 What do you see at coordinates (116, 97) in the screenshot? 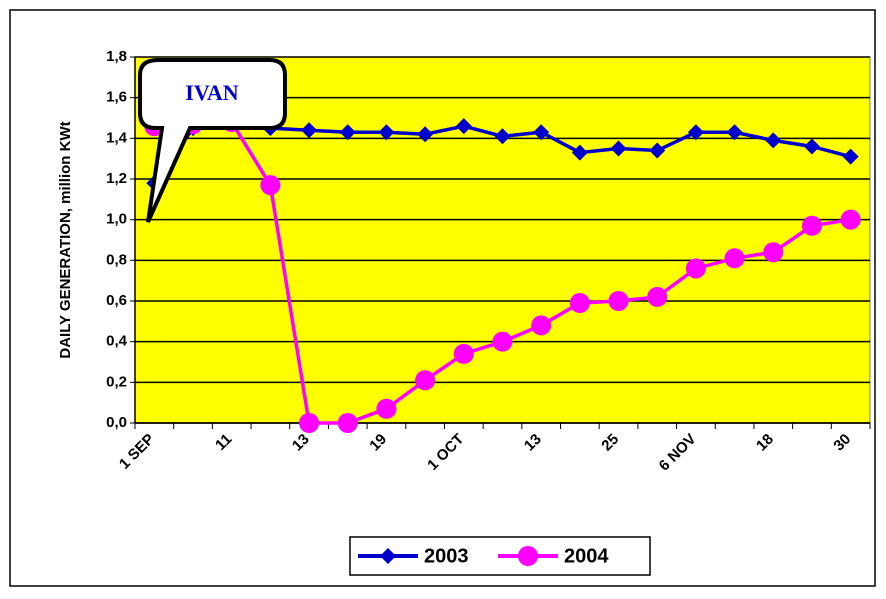
I see `y-tick-label: 1,6` at bounding box center [116, 97].